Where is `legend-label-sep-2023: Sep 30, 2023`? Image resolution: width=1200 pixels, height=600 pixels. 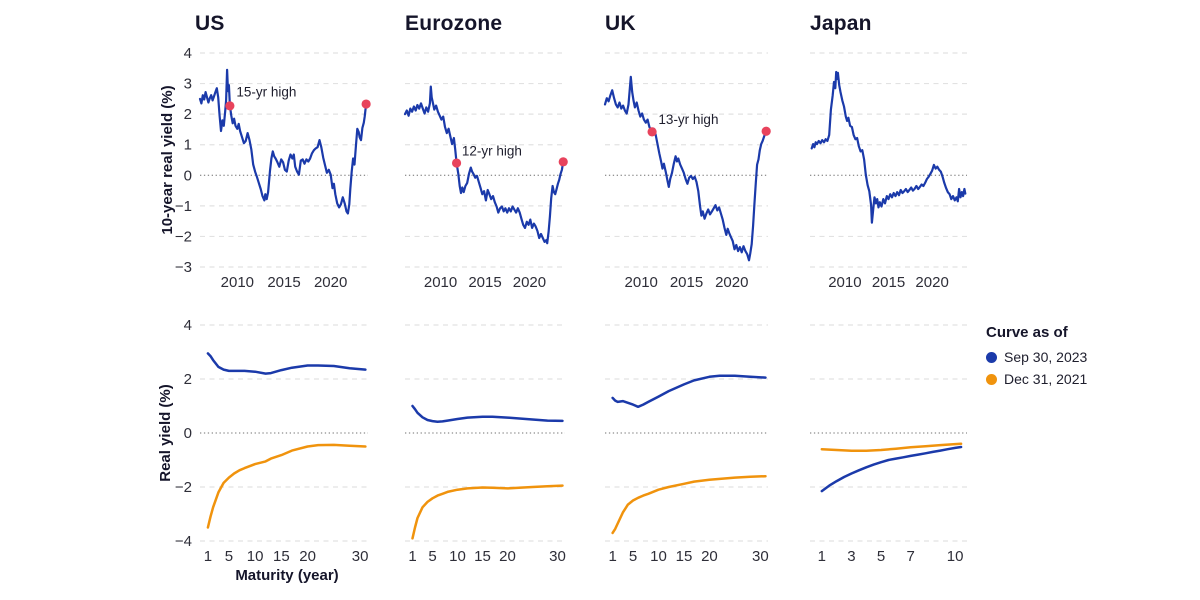 legend-label-sep-2023: Sep 30, 2023 is located at coordinates (1046, 357).